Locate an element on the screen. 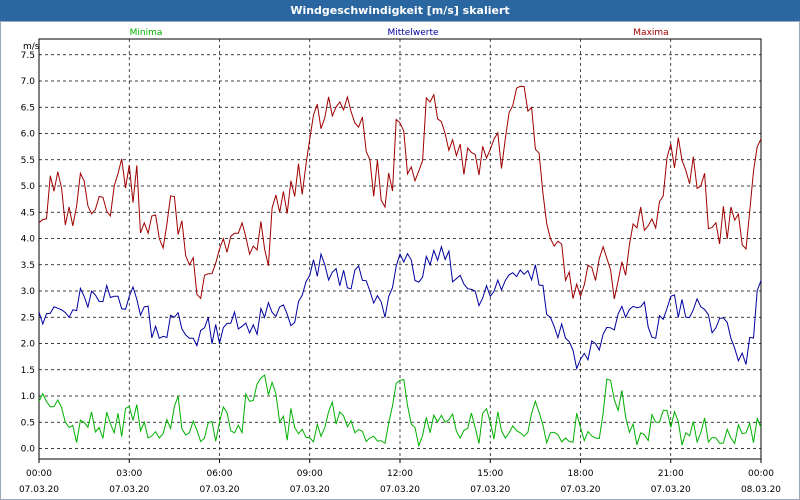 The width and height of the screenshot is (800, 500). x-tick-time: 15:00 is located at coordinates (490, 474).